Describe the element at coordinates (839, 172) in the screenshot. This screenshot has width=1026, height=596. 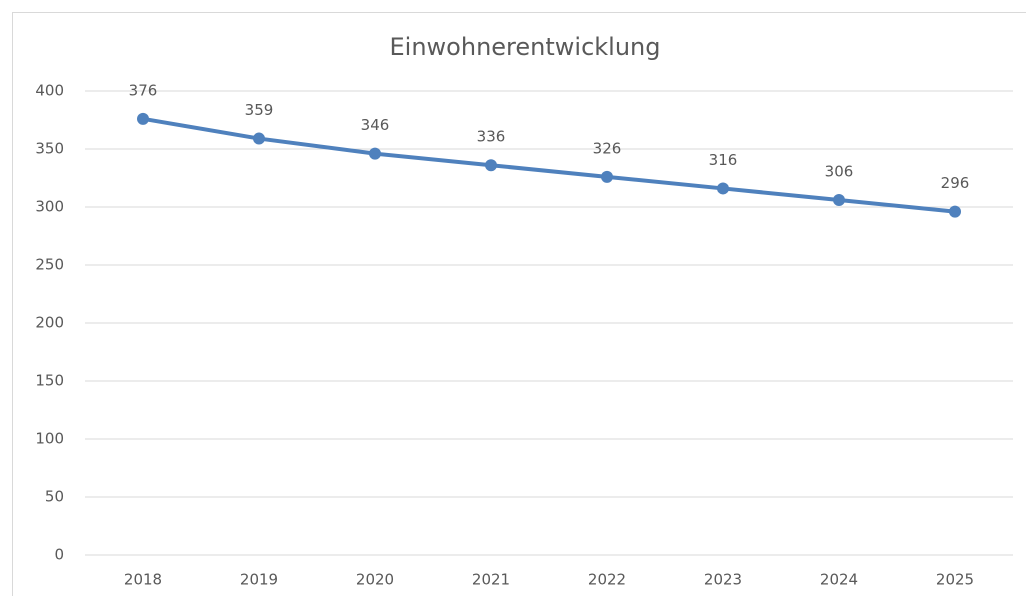
I see `data-label: 306` at that location.